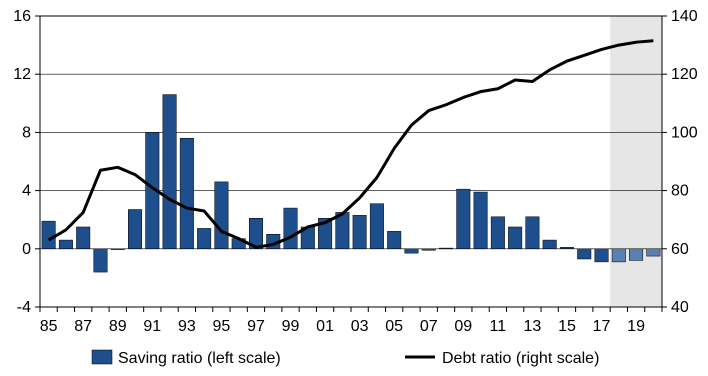 The image size is (708, 376). What do you see at coordinates (24, 307) in the screenshot?
I see `left-tick-label: -4` at bounding box center [24, 307].